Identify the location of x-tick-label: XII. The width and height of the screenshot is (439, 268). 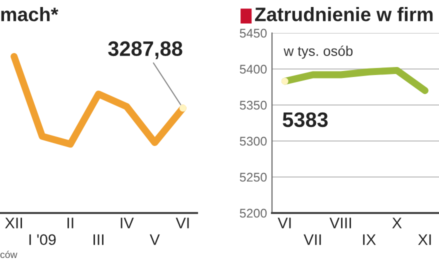
(13, 223).